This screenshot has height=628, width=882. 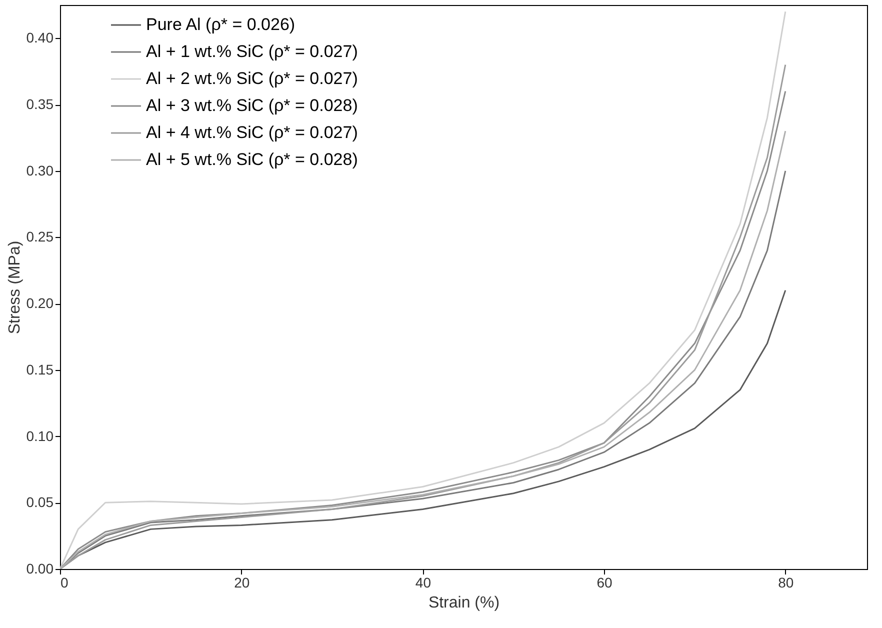 I want to click on x-tick-label: 0, so click(x=64, y=582).